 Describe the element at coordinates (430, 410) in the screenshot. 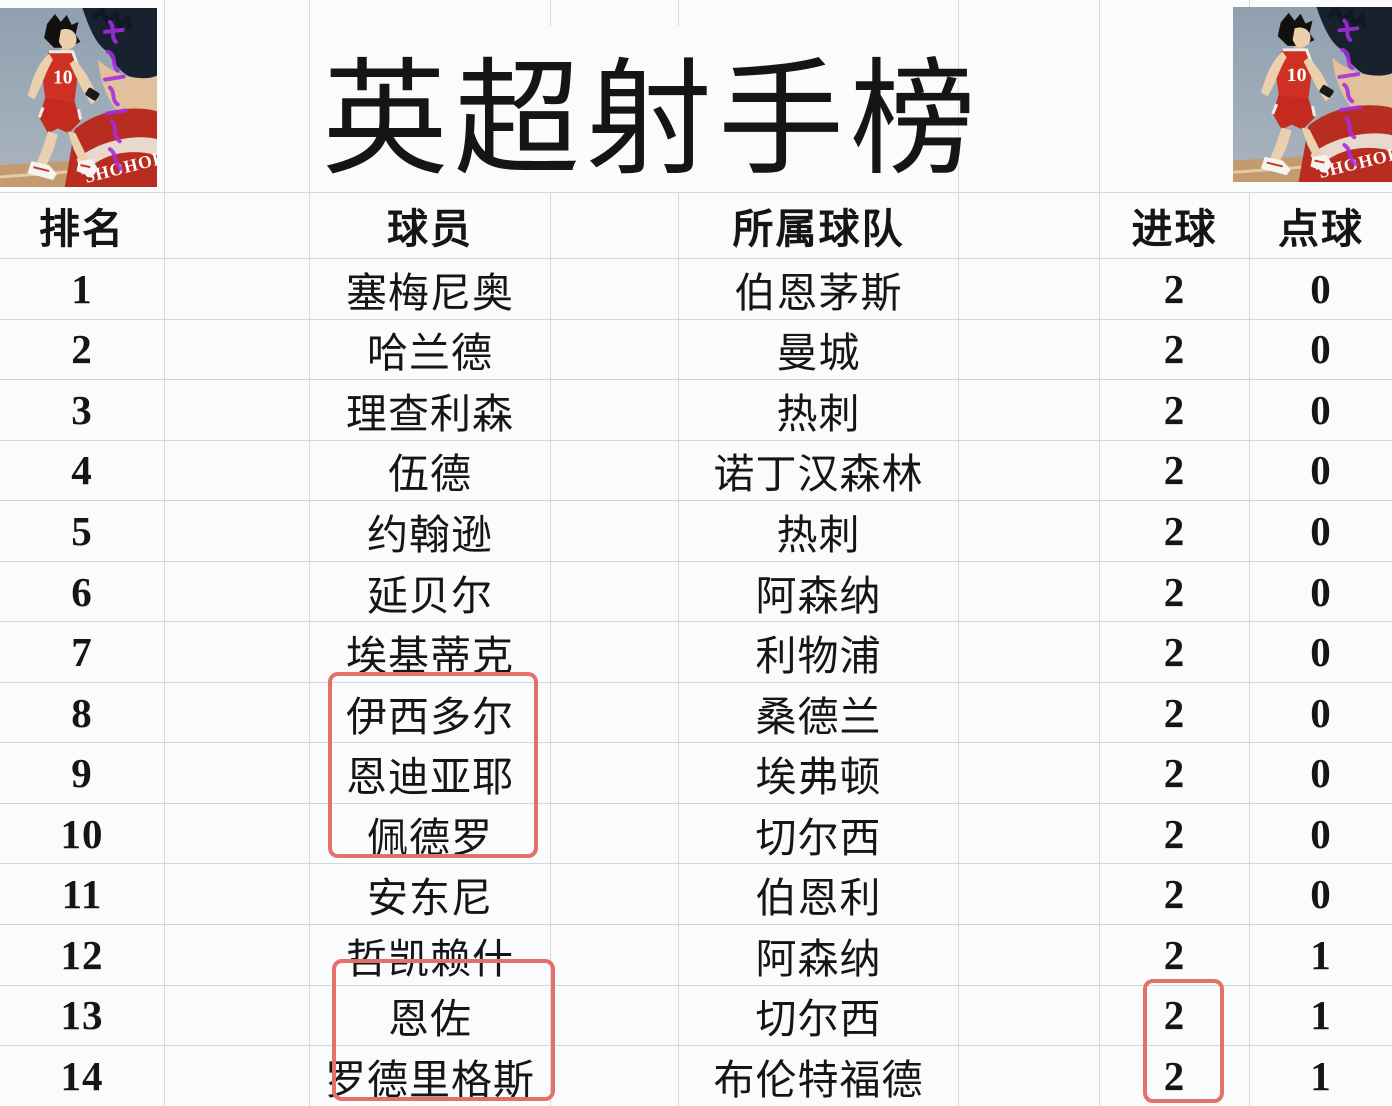

I see `player-cell: 理查利森` at that location.